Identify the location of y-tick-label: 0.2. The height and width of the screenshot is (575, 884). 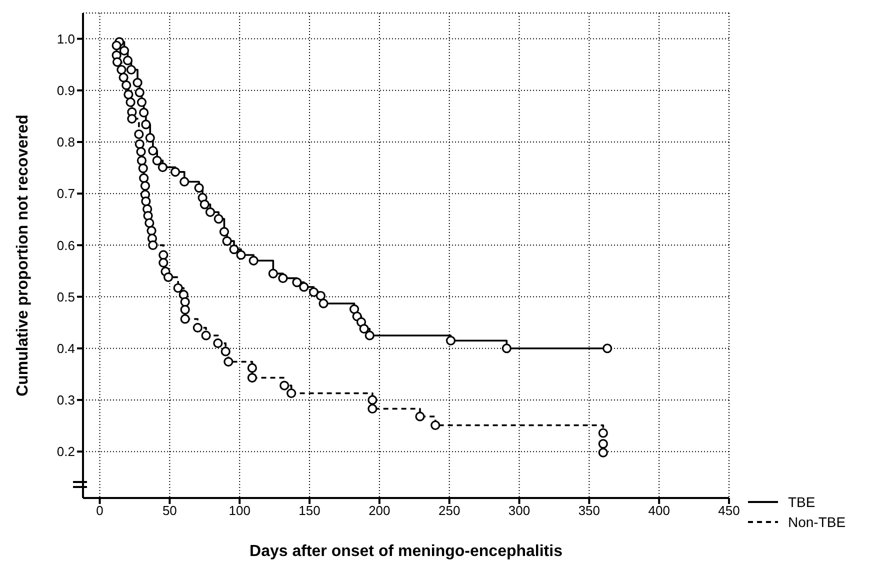
(65, 452).